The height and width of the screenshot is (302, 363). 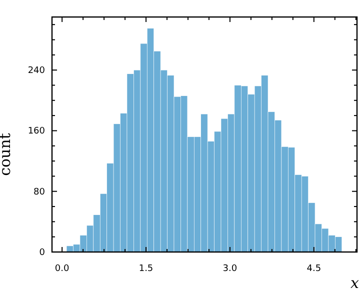 What do you see at coordinates (42, 253) in the screenshot?
I see `y-tick-label: 0` at bounding box center [42, 253].